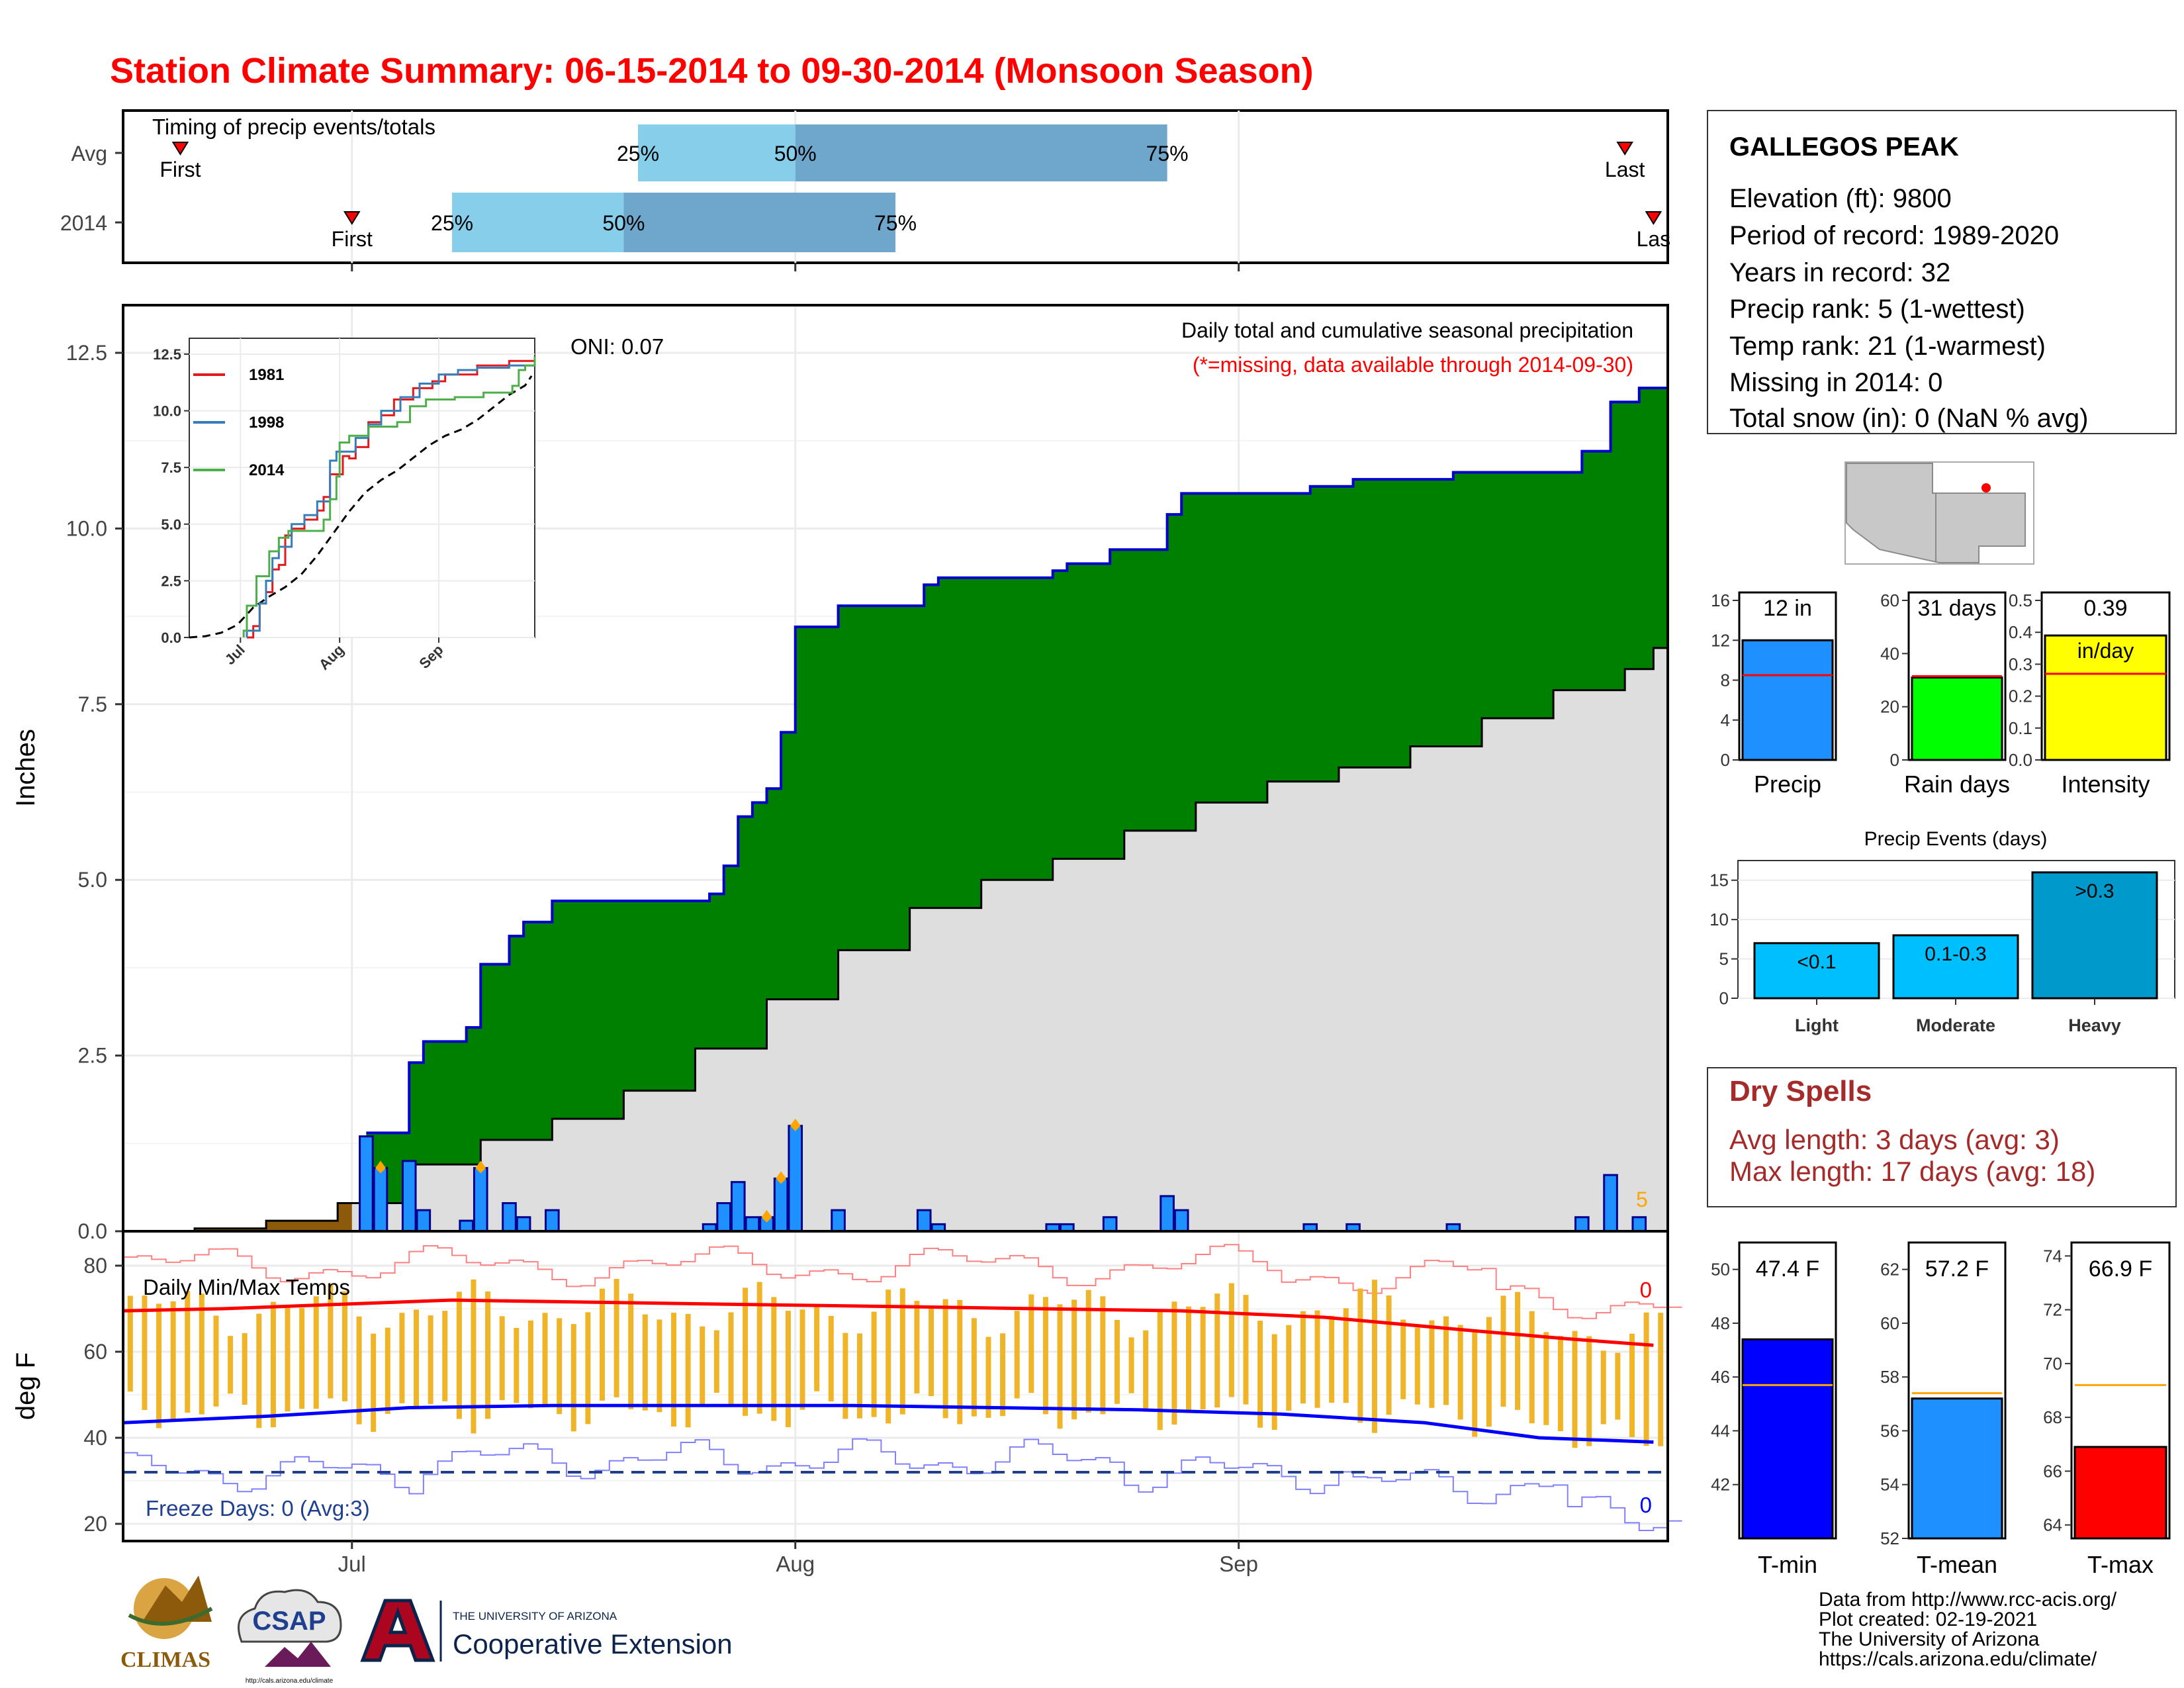  What do you see at coordinates (1625, 169) in the screenshot?
I see `timing-last-label: Last` at bounding box center [1625, 169].